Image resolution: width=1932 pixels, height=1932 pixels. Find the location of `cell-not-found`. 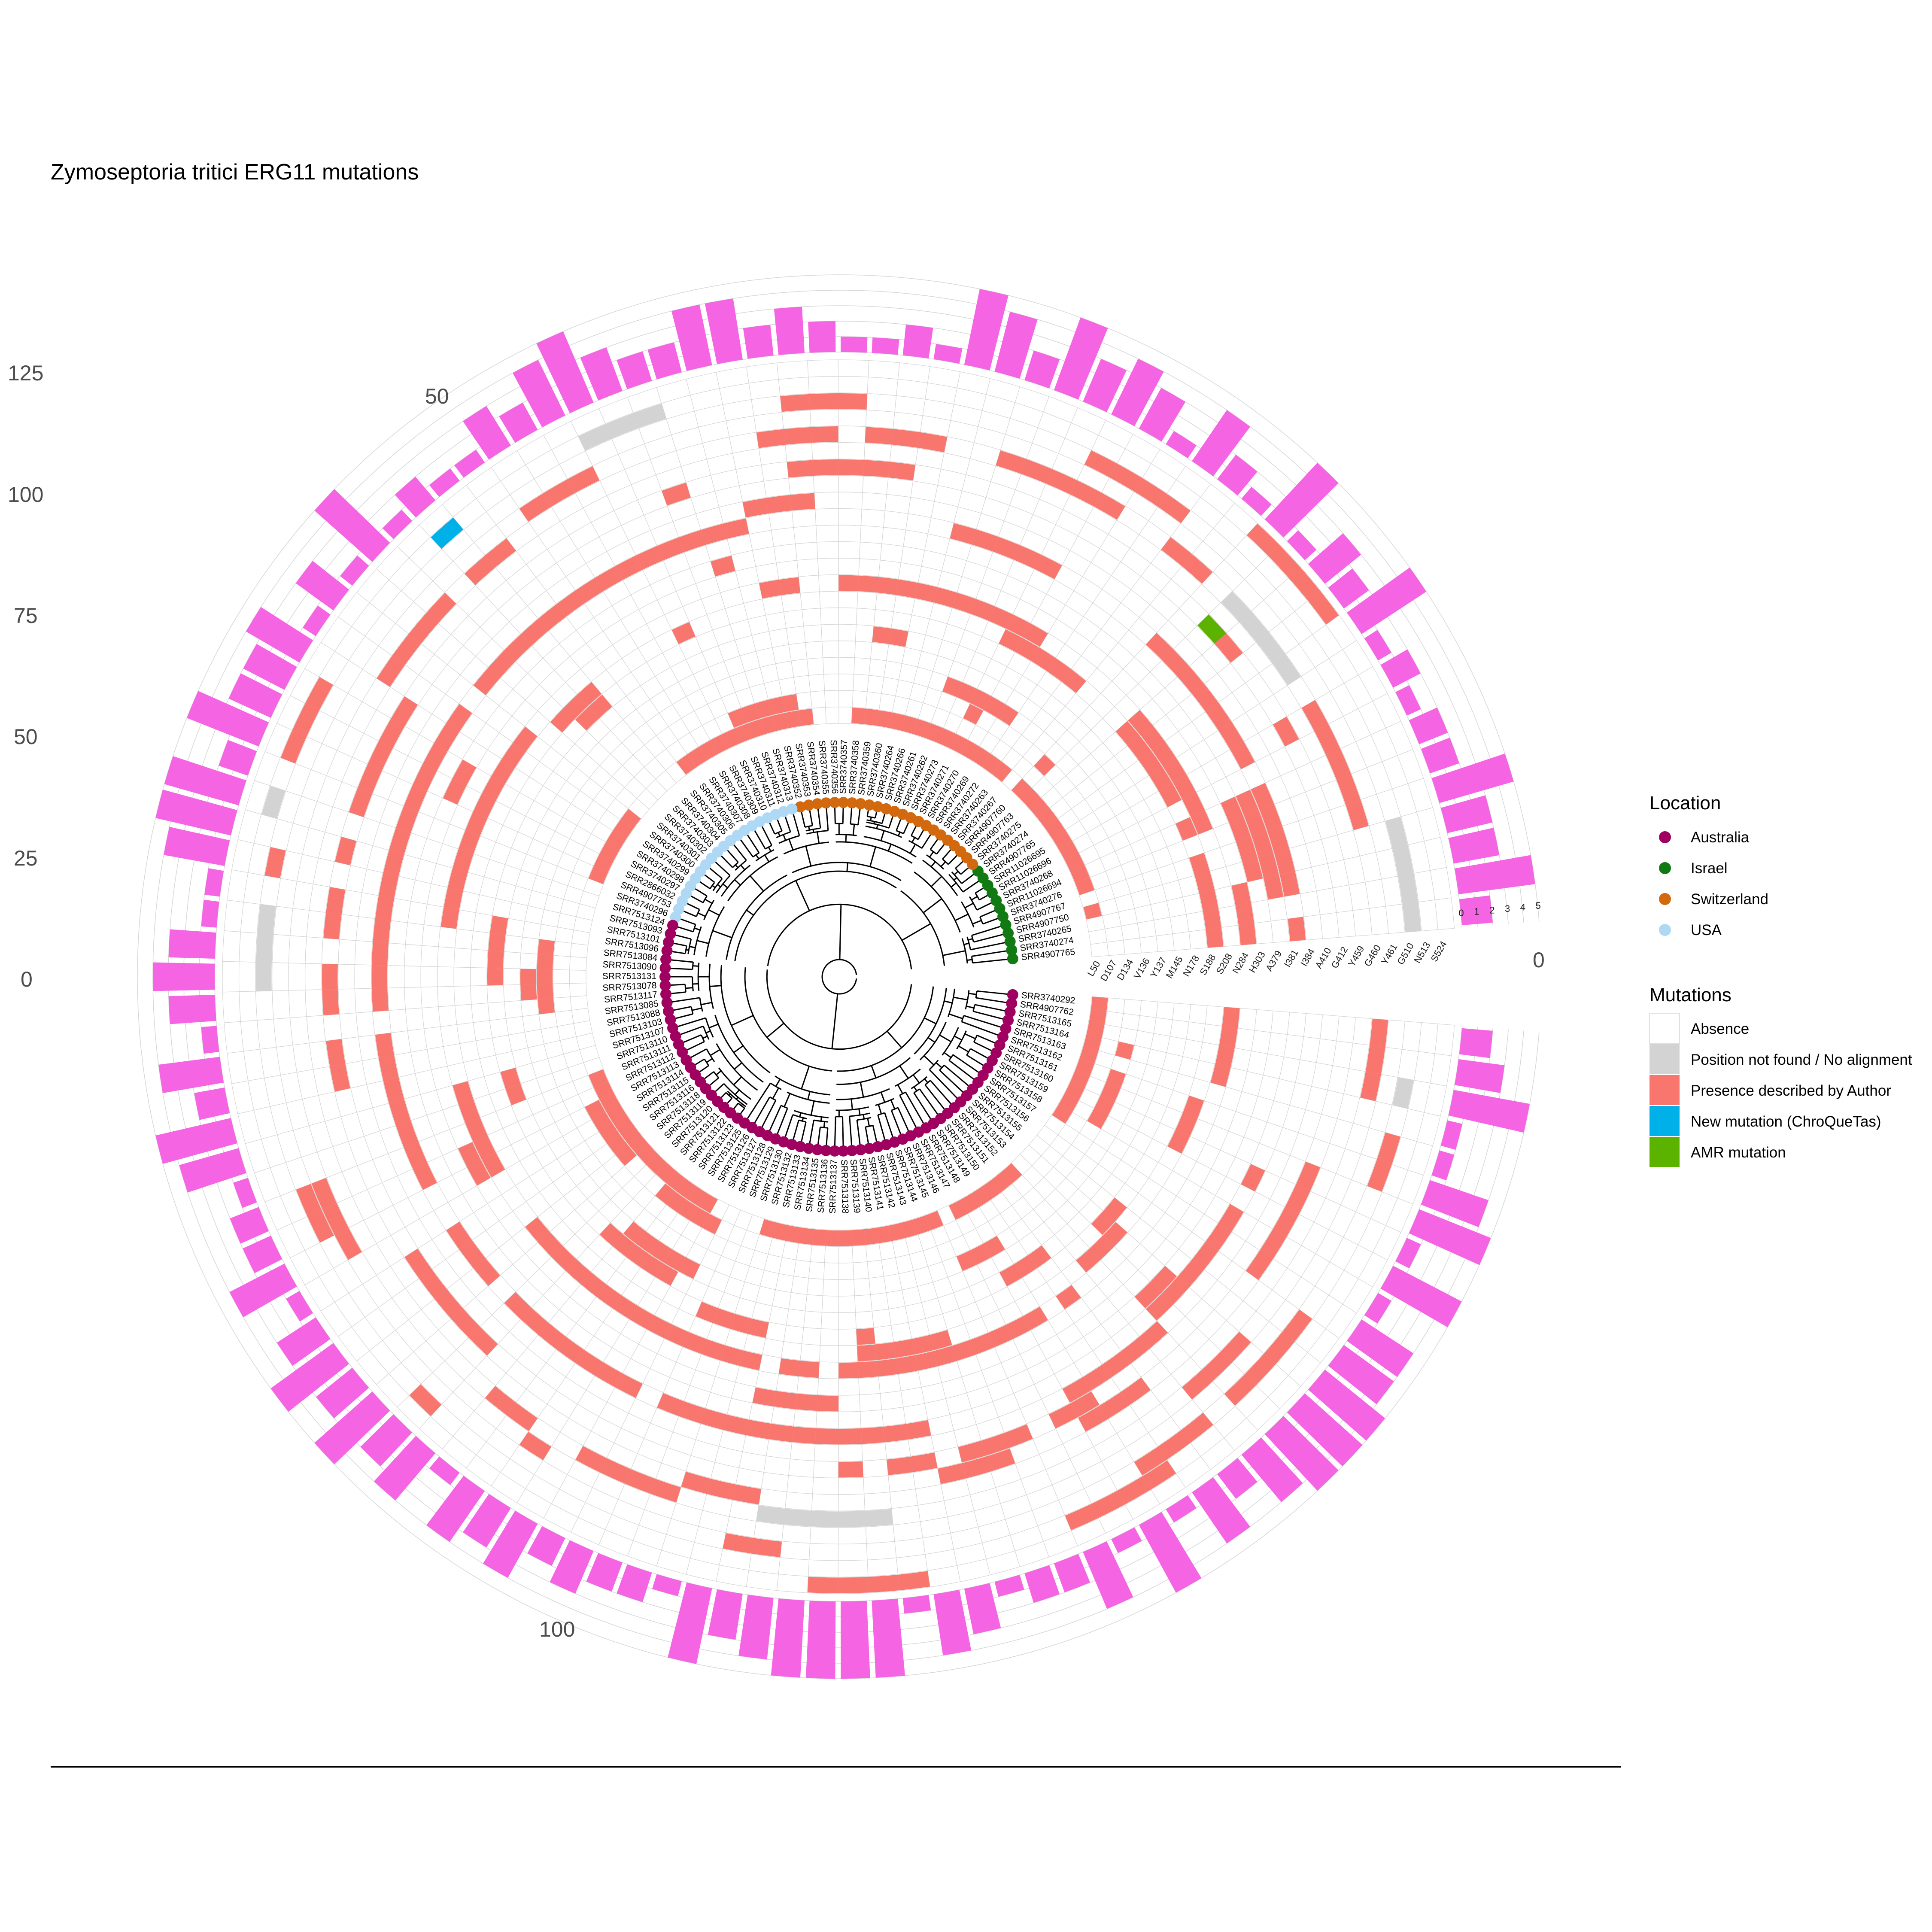

cell-not-found is located at coordinates (264, 976).